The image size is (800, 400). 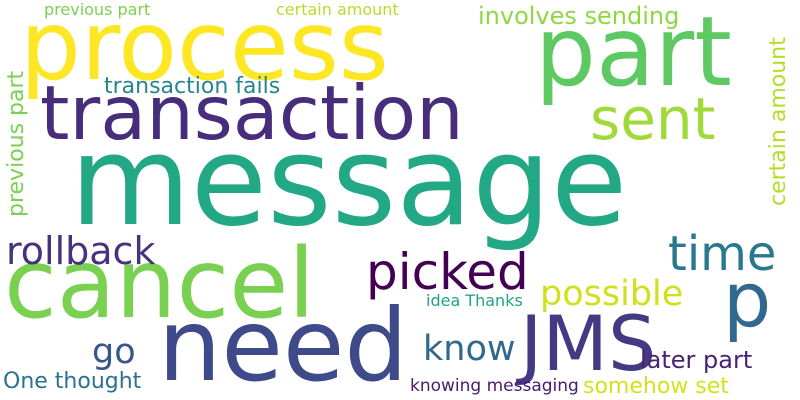 I want to click on word-later-part: later part, so click(x=696, y=360).